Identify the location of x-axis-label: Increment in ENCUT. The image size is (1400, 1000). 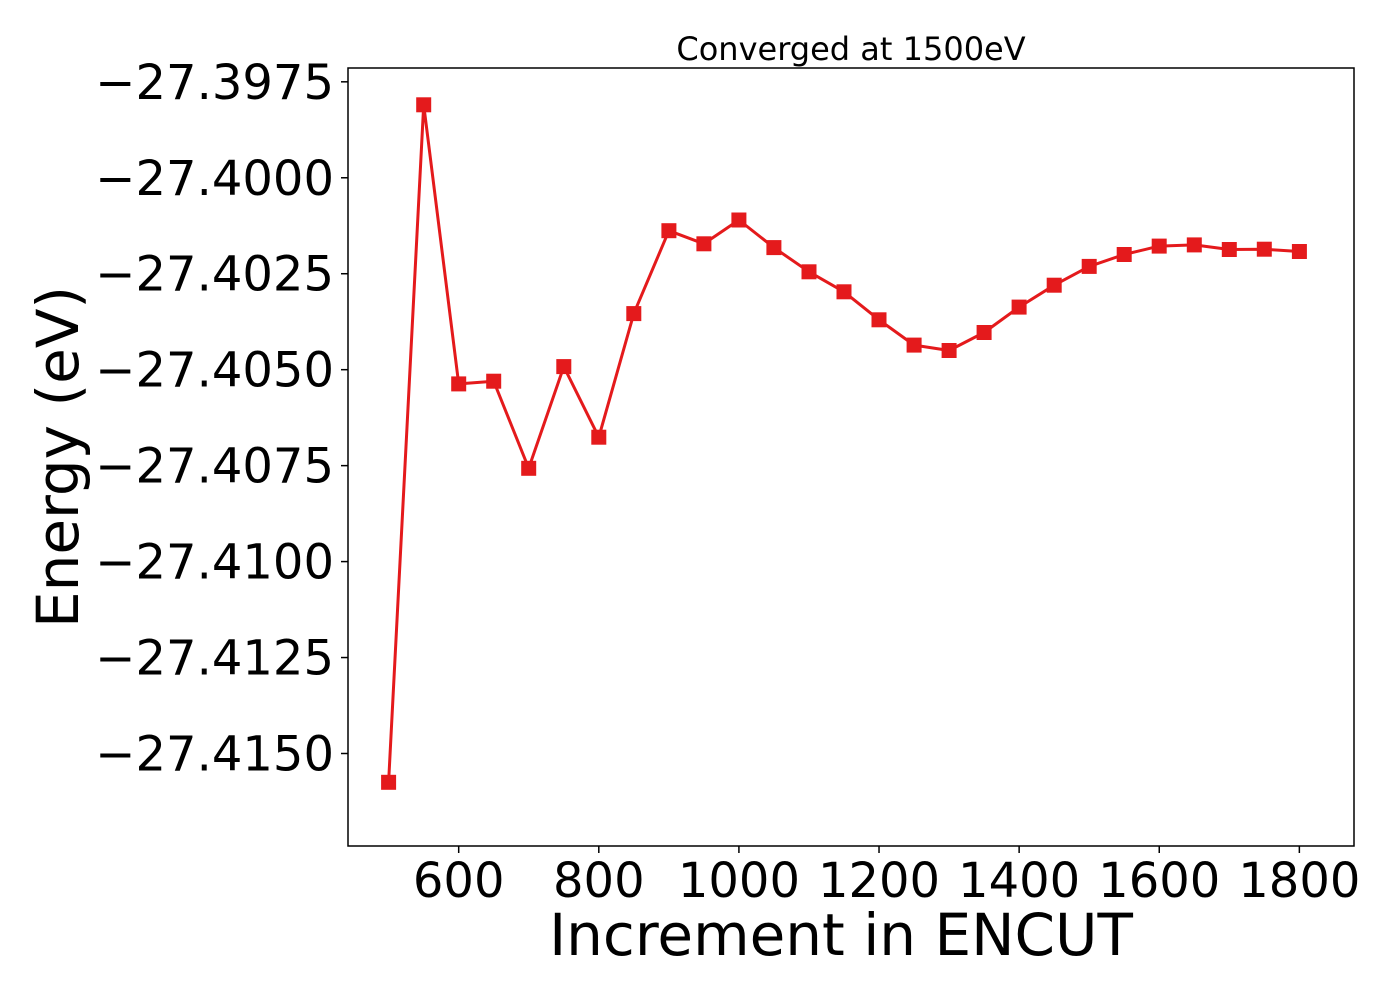
(841, 935).